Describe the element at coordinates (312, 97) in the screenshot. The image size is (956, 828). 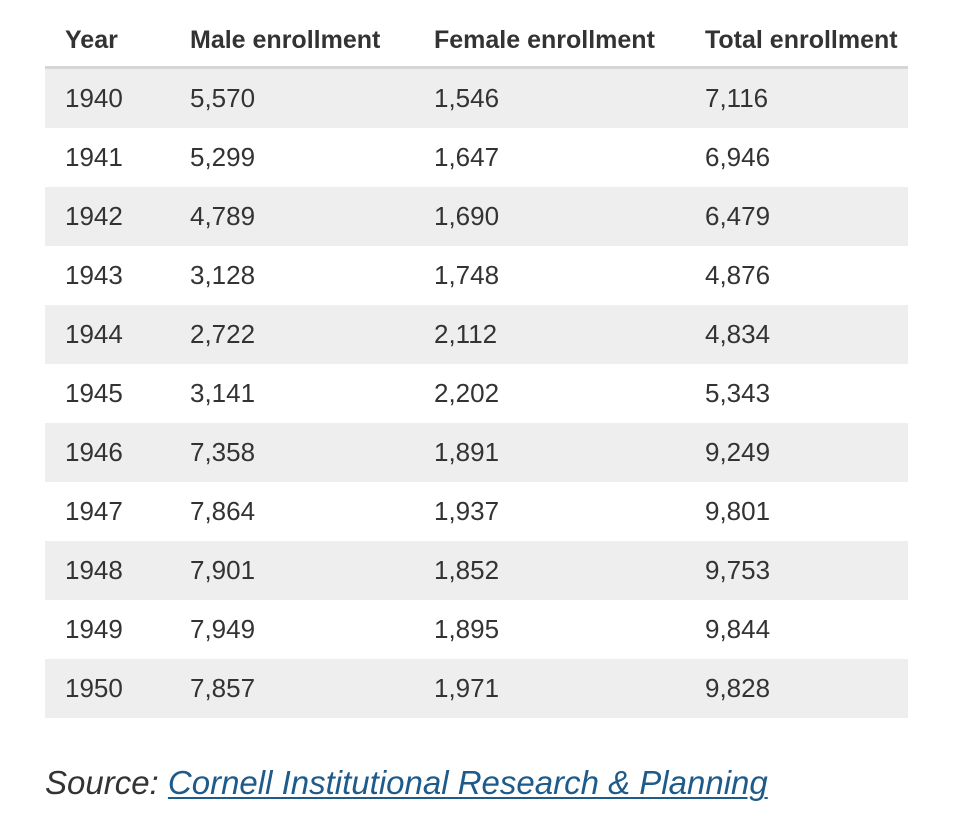
I see `cell-male-enrollment: 5,570` at that location.